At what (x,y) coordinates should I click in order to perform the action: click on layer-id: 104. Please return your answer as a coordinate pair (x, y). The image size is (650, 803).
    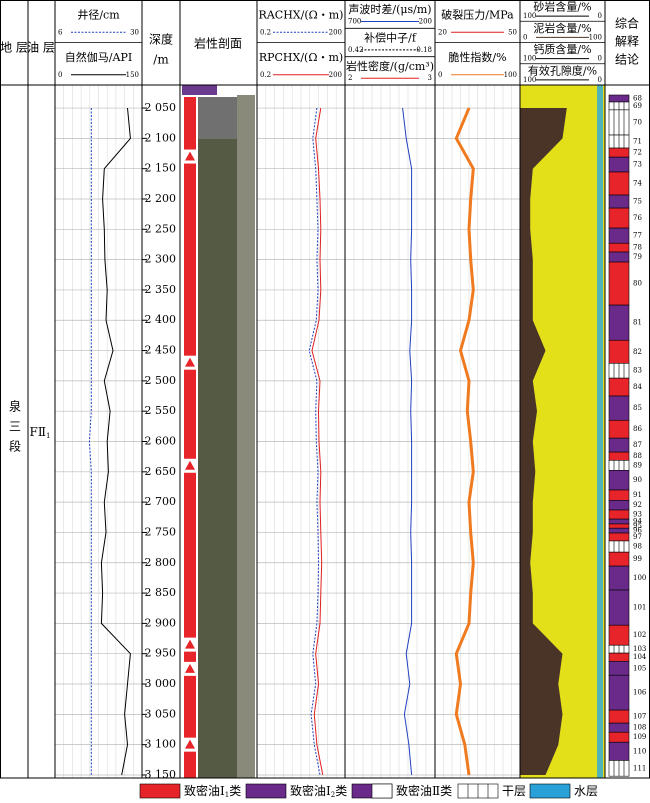
    Looking at the image, I should click on (640, 657).